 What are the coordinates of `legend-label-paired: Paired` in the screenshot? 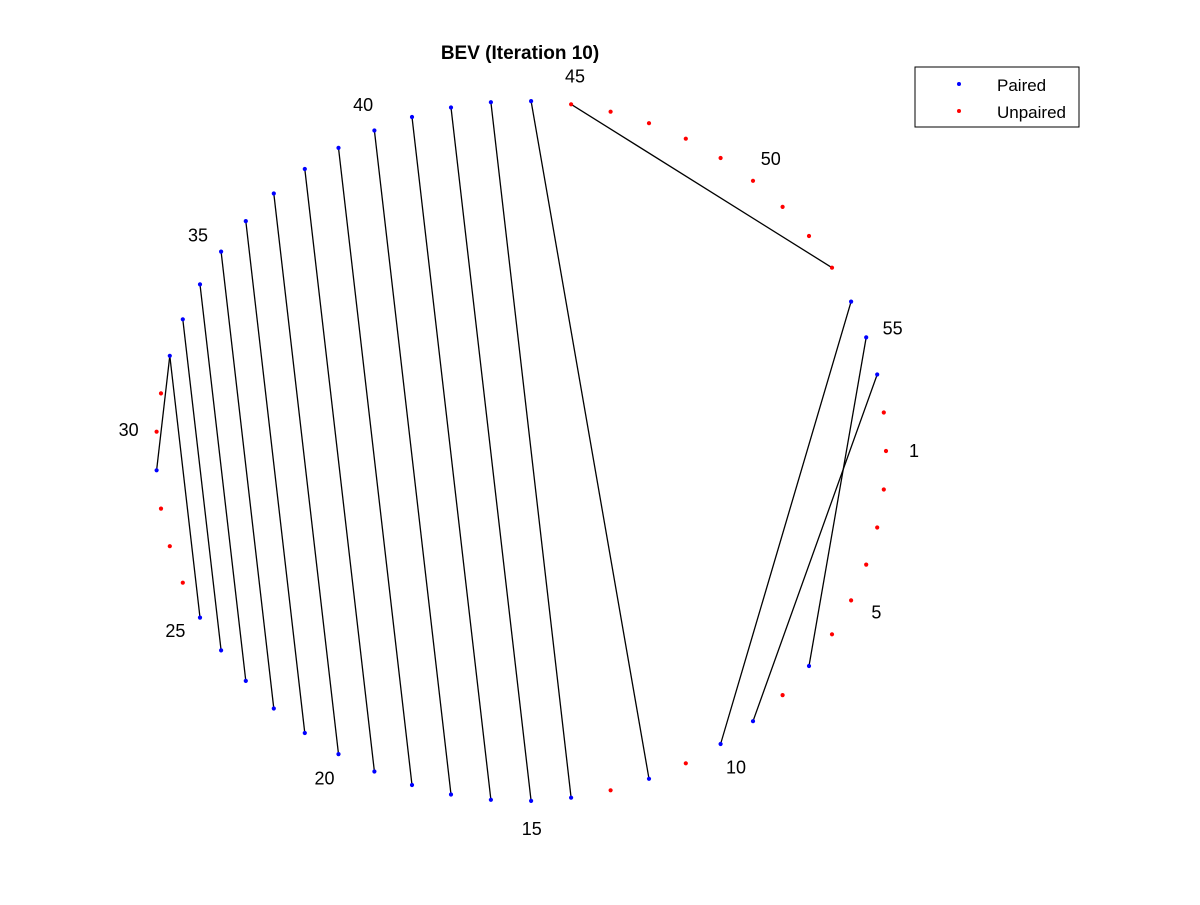 It's located at (1021, 85).